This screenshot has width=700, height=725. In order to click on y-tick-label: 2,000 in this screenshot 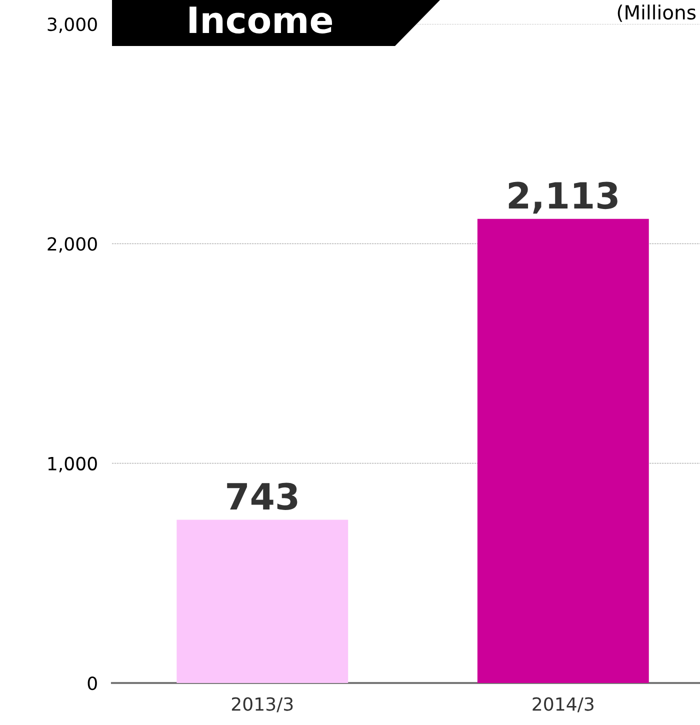, I will do `click(72, 245)`.